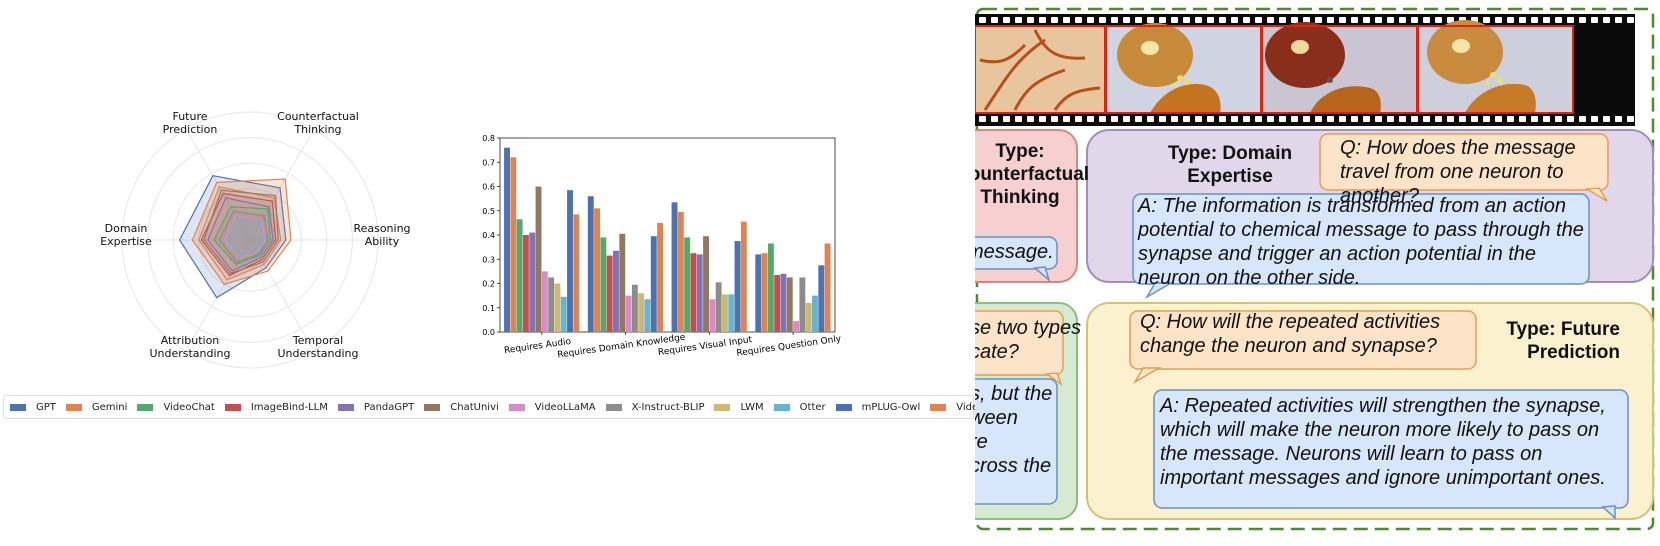 The width and height of the screenshot is (1660, 546). Describe the element at coordinates (488, 308) in the screenshot. I see `y-tick-label: 0.1` at that location.